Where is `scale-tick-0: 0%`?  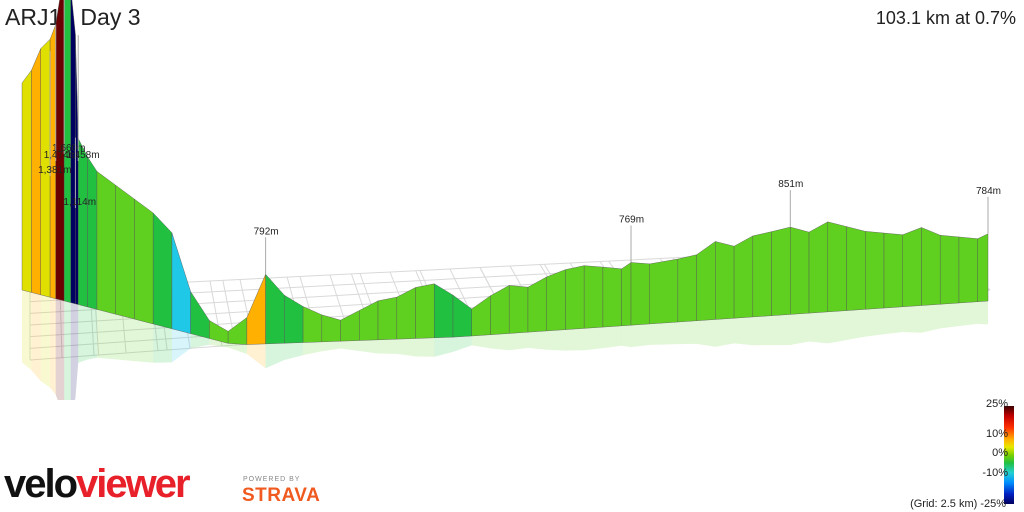 scale-tick-0: 0% is located at coordinates (1000, 453).